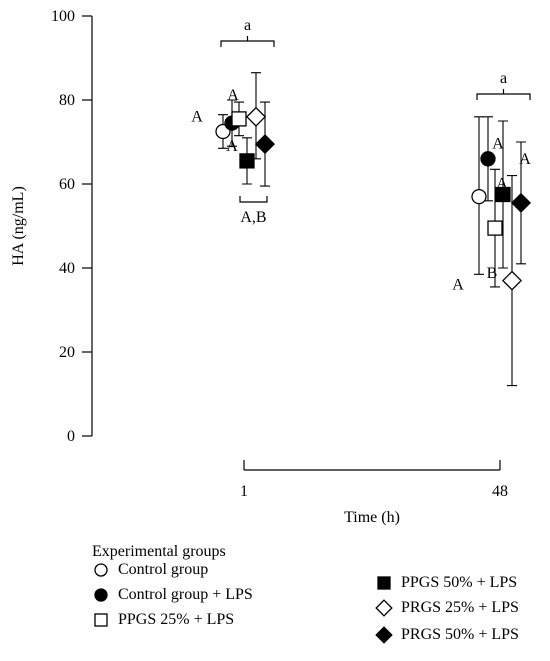 This screenshot has width=550, height=661. What do you see at coordinates (492, 273) in the screenshot?
I see `point-label: B` at bounding box center [492, 273].